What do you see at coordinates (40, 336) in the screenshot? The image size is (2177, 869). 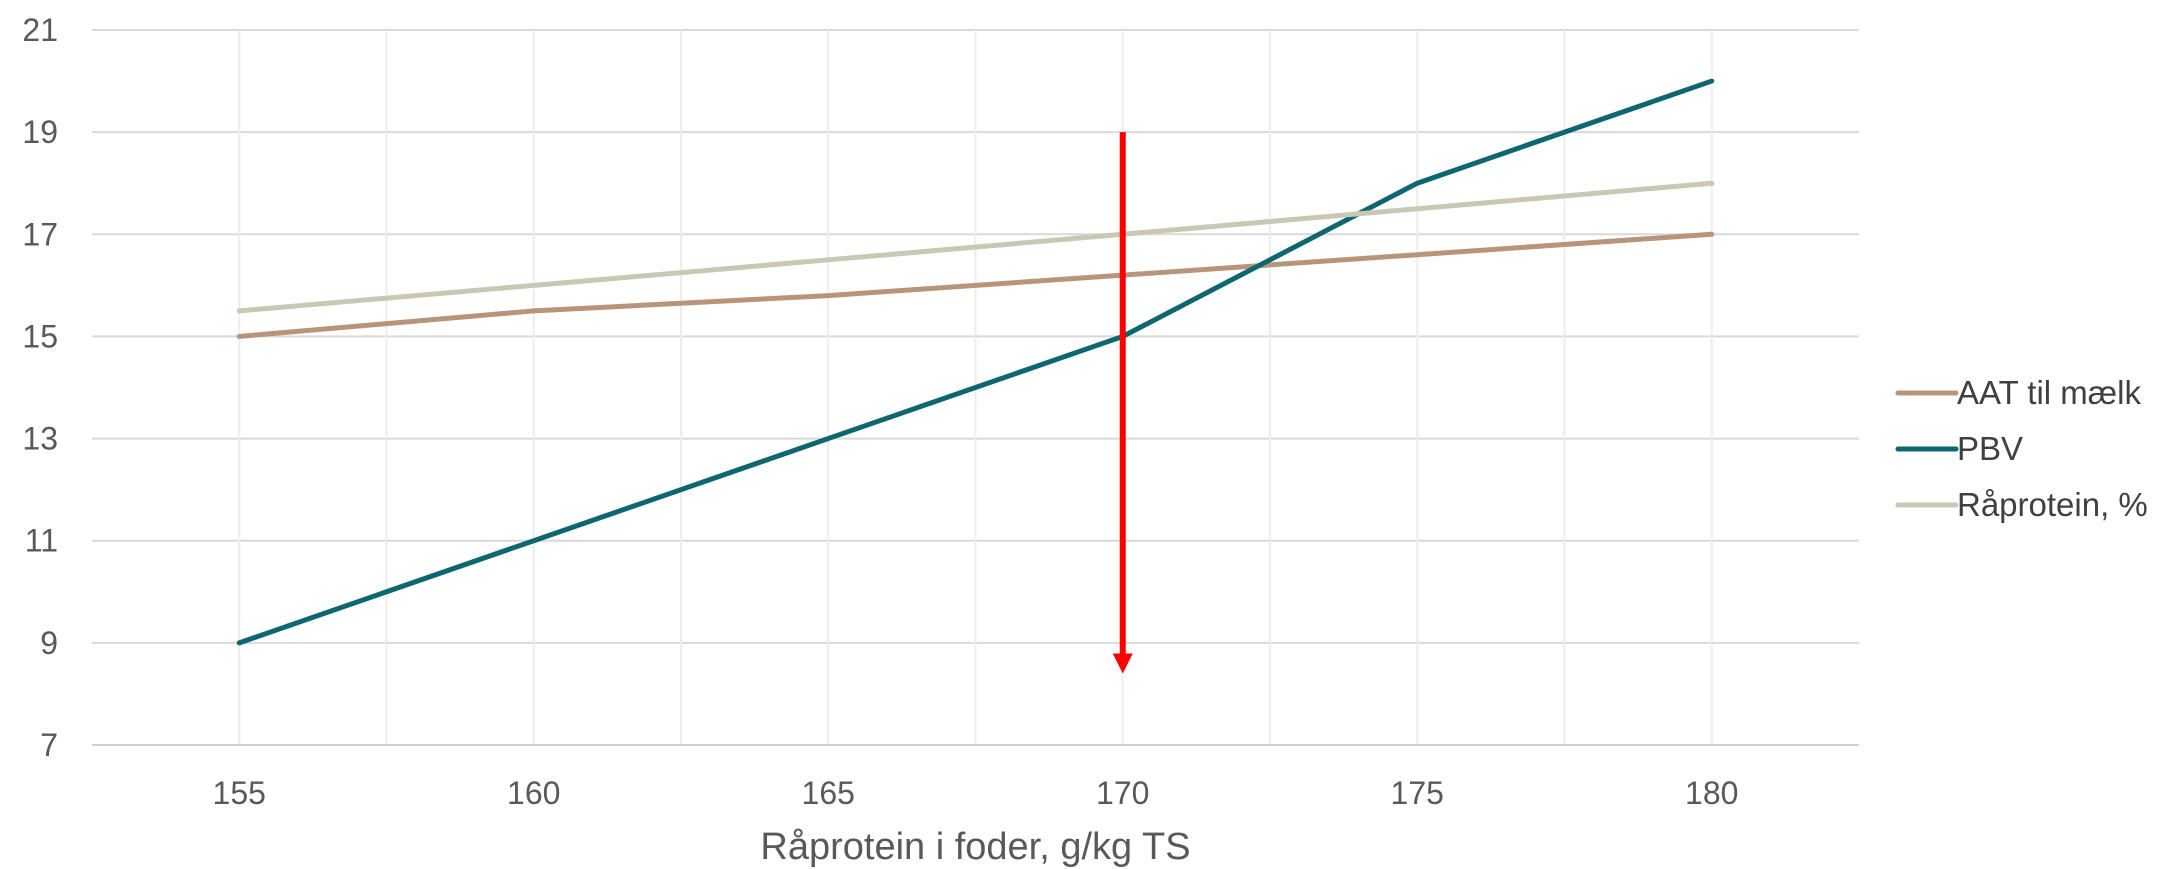 I see `y-tick-label: 15` at bounding box center [40, 336].